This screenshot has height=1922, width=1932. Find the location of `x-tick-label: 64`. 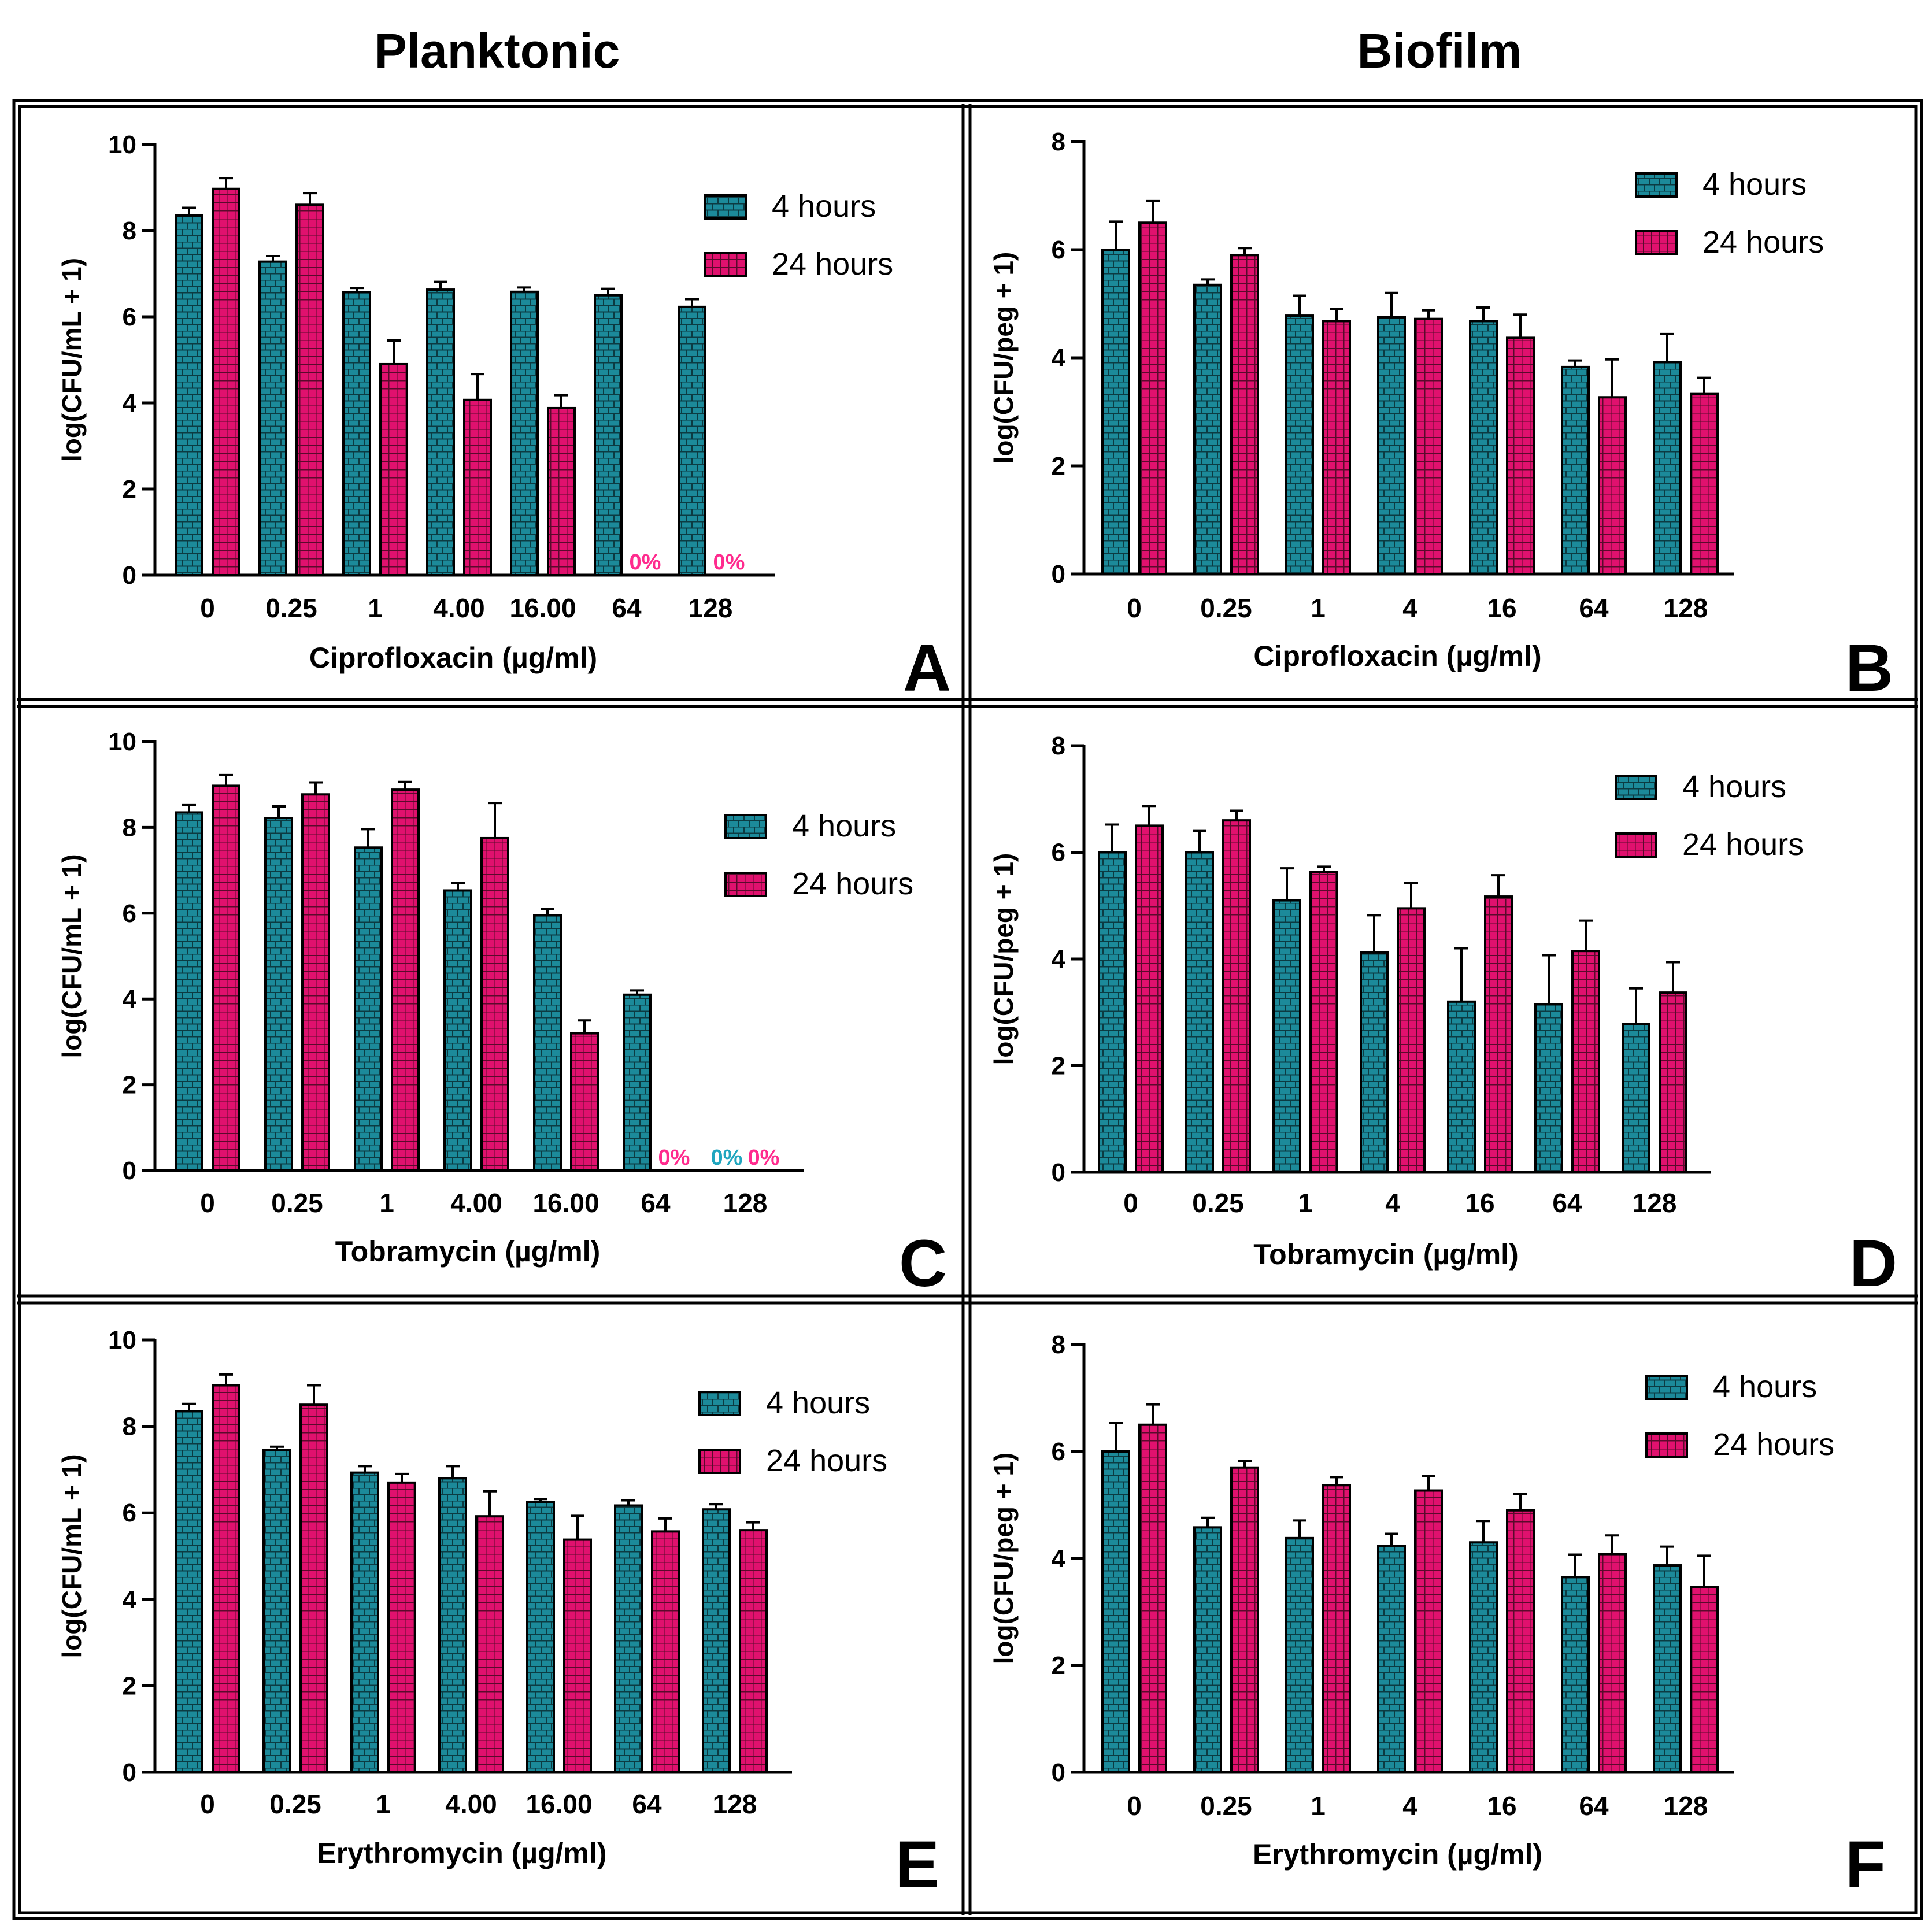

x-tick-label: 64 is located at coordinates (647, 1804).